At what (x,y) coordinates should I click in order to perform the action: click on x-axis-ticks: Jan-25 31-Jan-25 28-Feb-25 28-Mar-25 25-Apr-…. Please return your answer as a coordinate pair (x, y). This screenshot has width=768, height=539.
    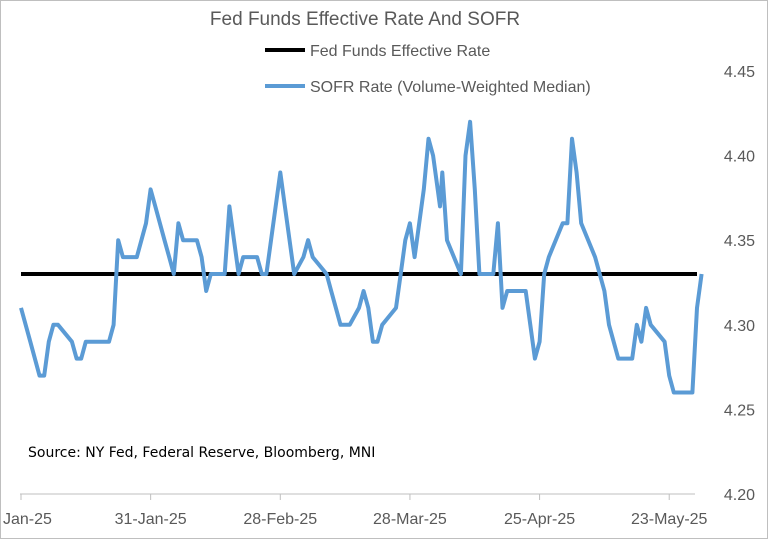
    Looking at the image, I should click on (355, 511).